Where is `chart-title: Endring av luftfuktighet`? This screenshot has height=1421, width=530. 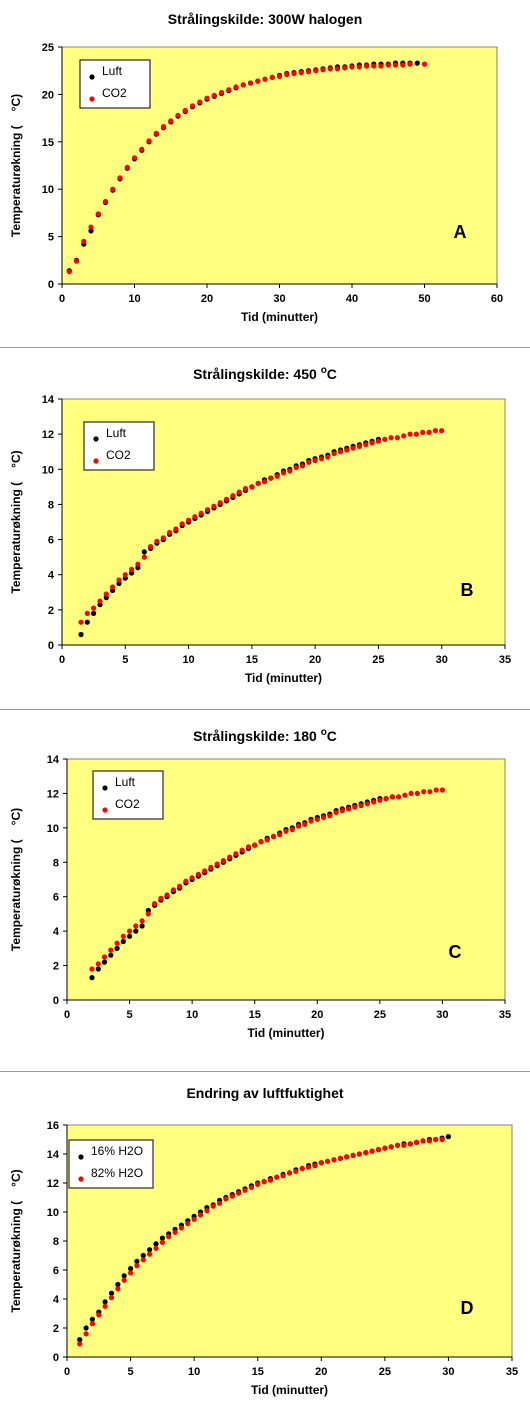 chart-title: Endring av luftfuktighet is located at coordinates (264, 1093).